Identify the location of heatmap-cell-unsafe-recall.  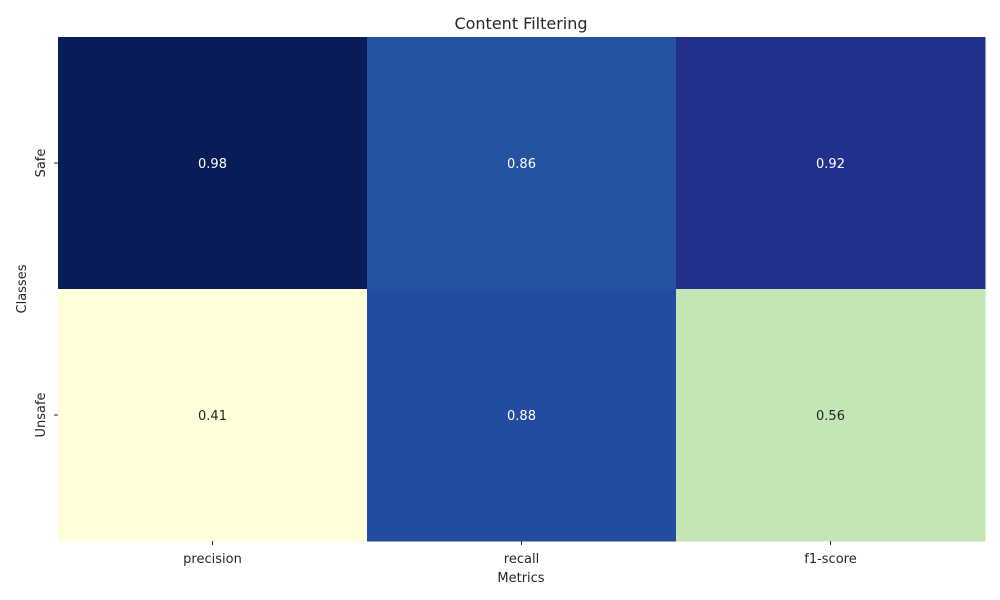
(522, 415).